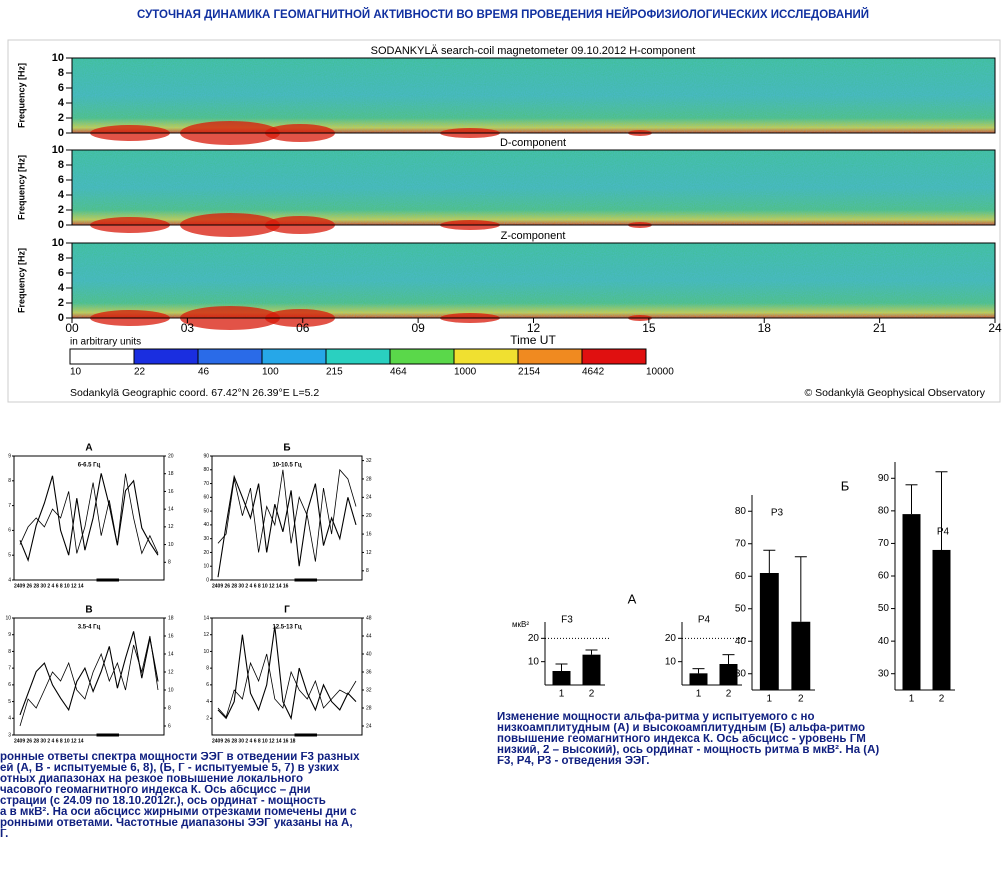 This screenshot has height=890, width=1006. What do you see at coordinates (765, 328) in the screenshot?
I see `x-tick-label: 18` at bounding box center [765, 328].